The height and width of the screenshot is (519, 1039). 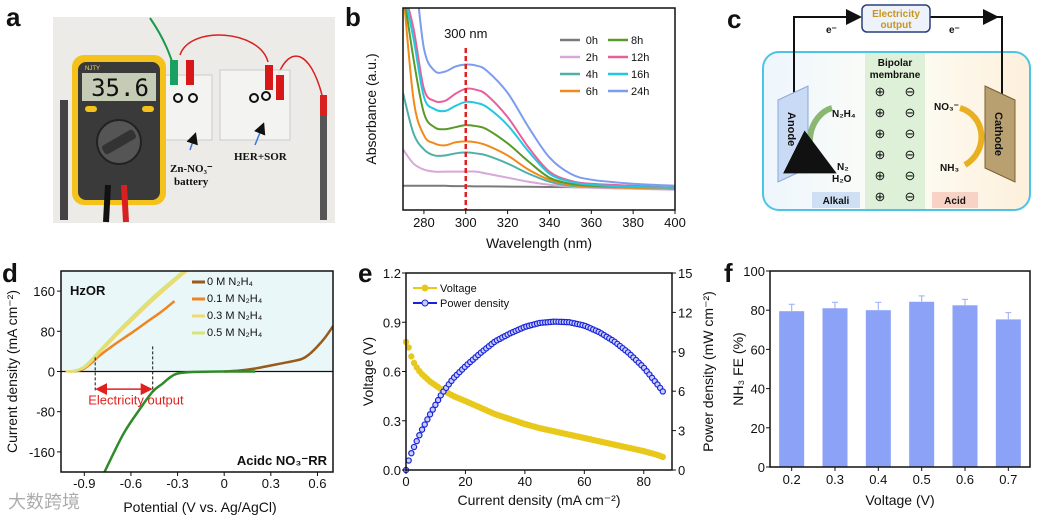 I want to click on series-line, so click(x=127, y=322).